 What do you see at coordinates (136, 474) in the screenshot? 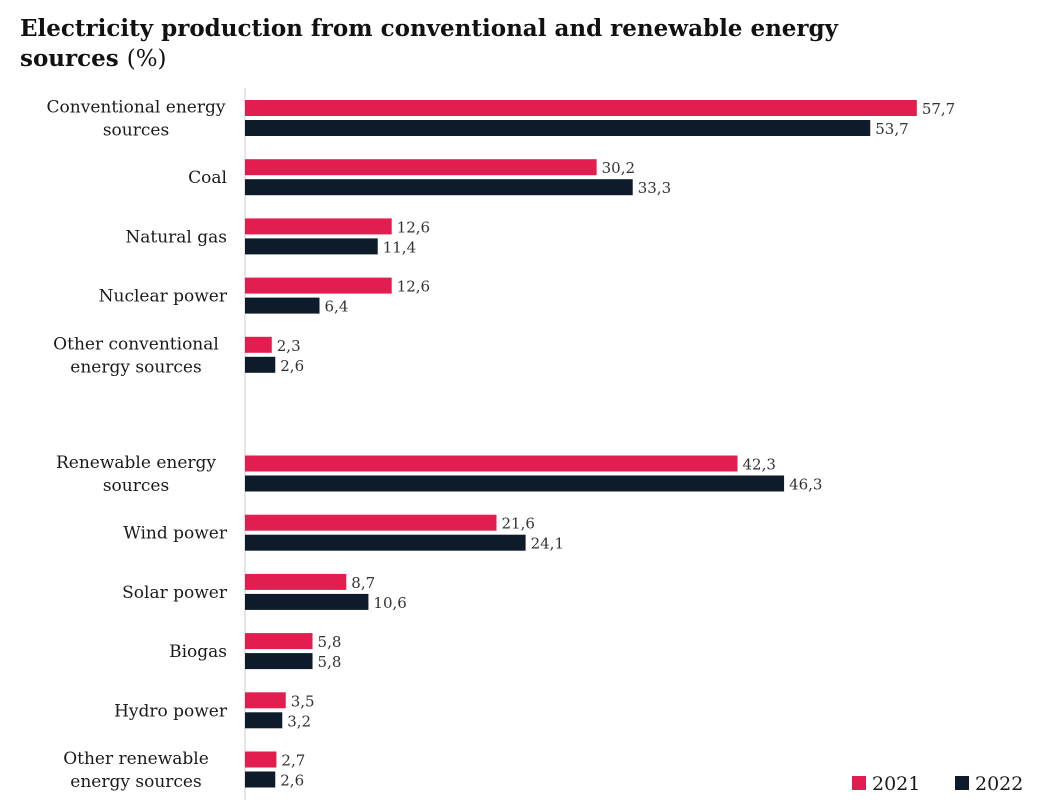
I see `category-label: Renewable energy sources` at bounding box center [136, 474].